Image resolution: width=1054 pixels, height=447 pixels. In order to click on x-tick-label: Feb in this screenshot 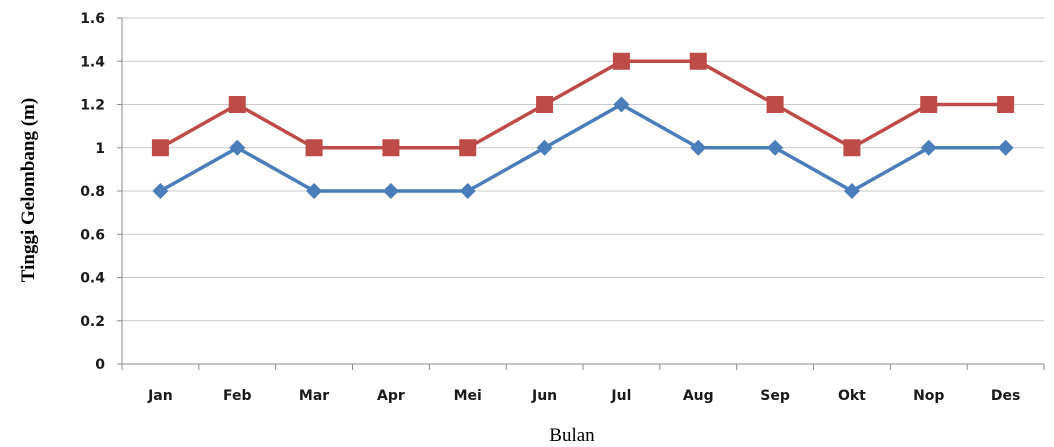, I will do `click(237, 396)`.